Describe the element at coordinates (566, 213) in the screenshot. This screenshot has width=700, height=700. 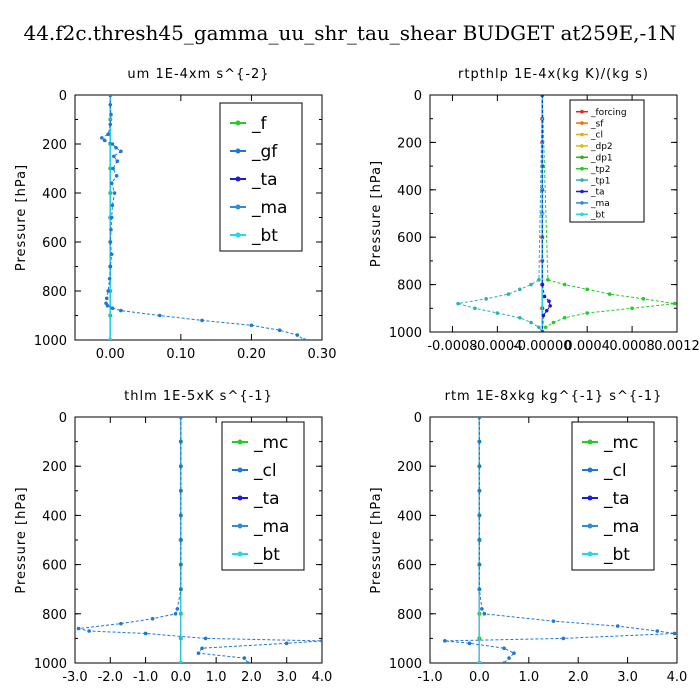
I see `series-group` at that location.